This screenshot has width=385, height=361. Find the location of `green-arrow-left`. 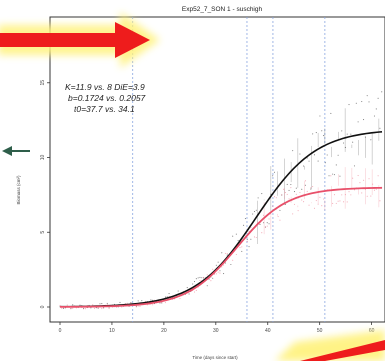

green-arrow-left is located at coordinates (16, 151).